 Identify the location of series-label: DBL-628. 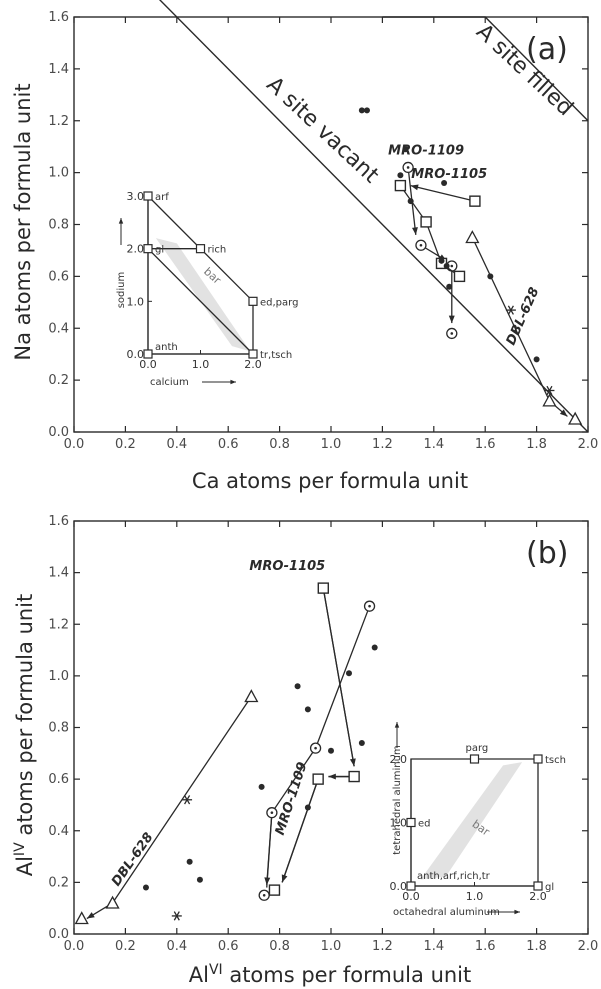
(133, 859).